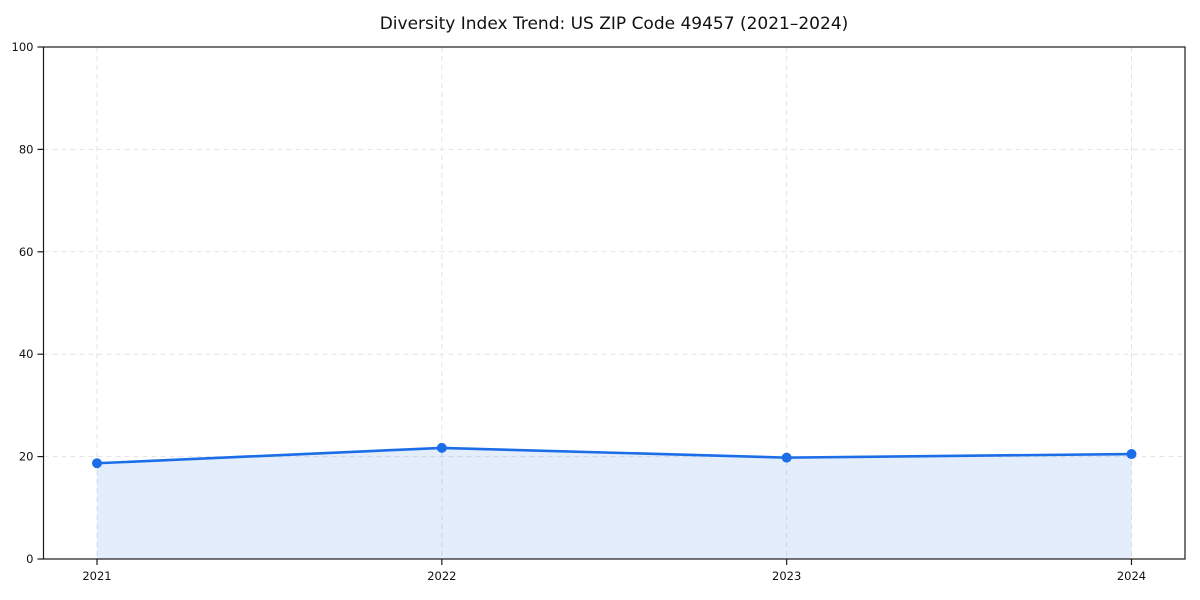 Image resolution: width=1200 pixels, height=600 pixels. I want to click on x-axis-tick-label: 2023, so click(786, 576).